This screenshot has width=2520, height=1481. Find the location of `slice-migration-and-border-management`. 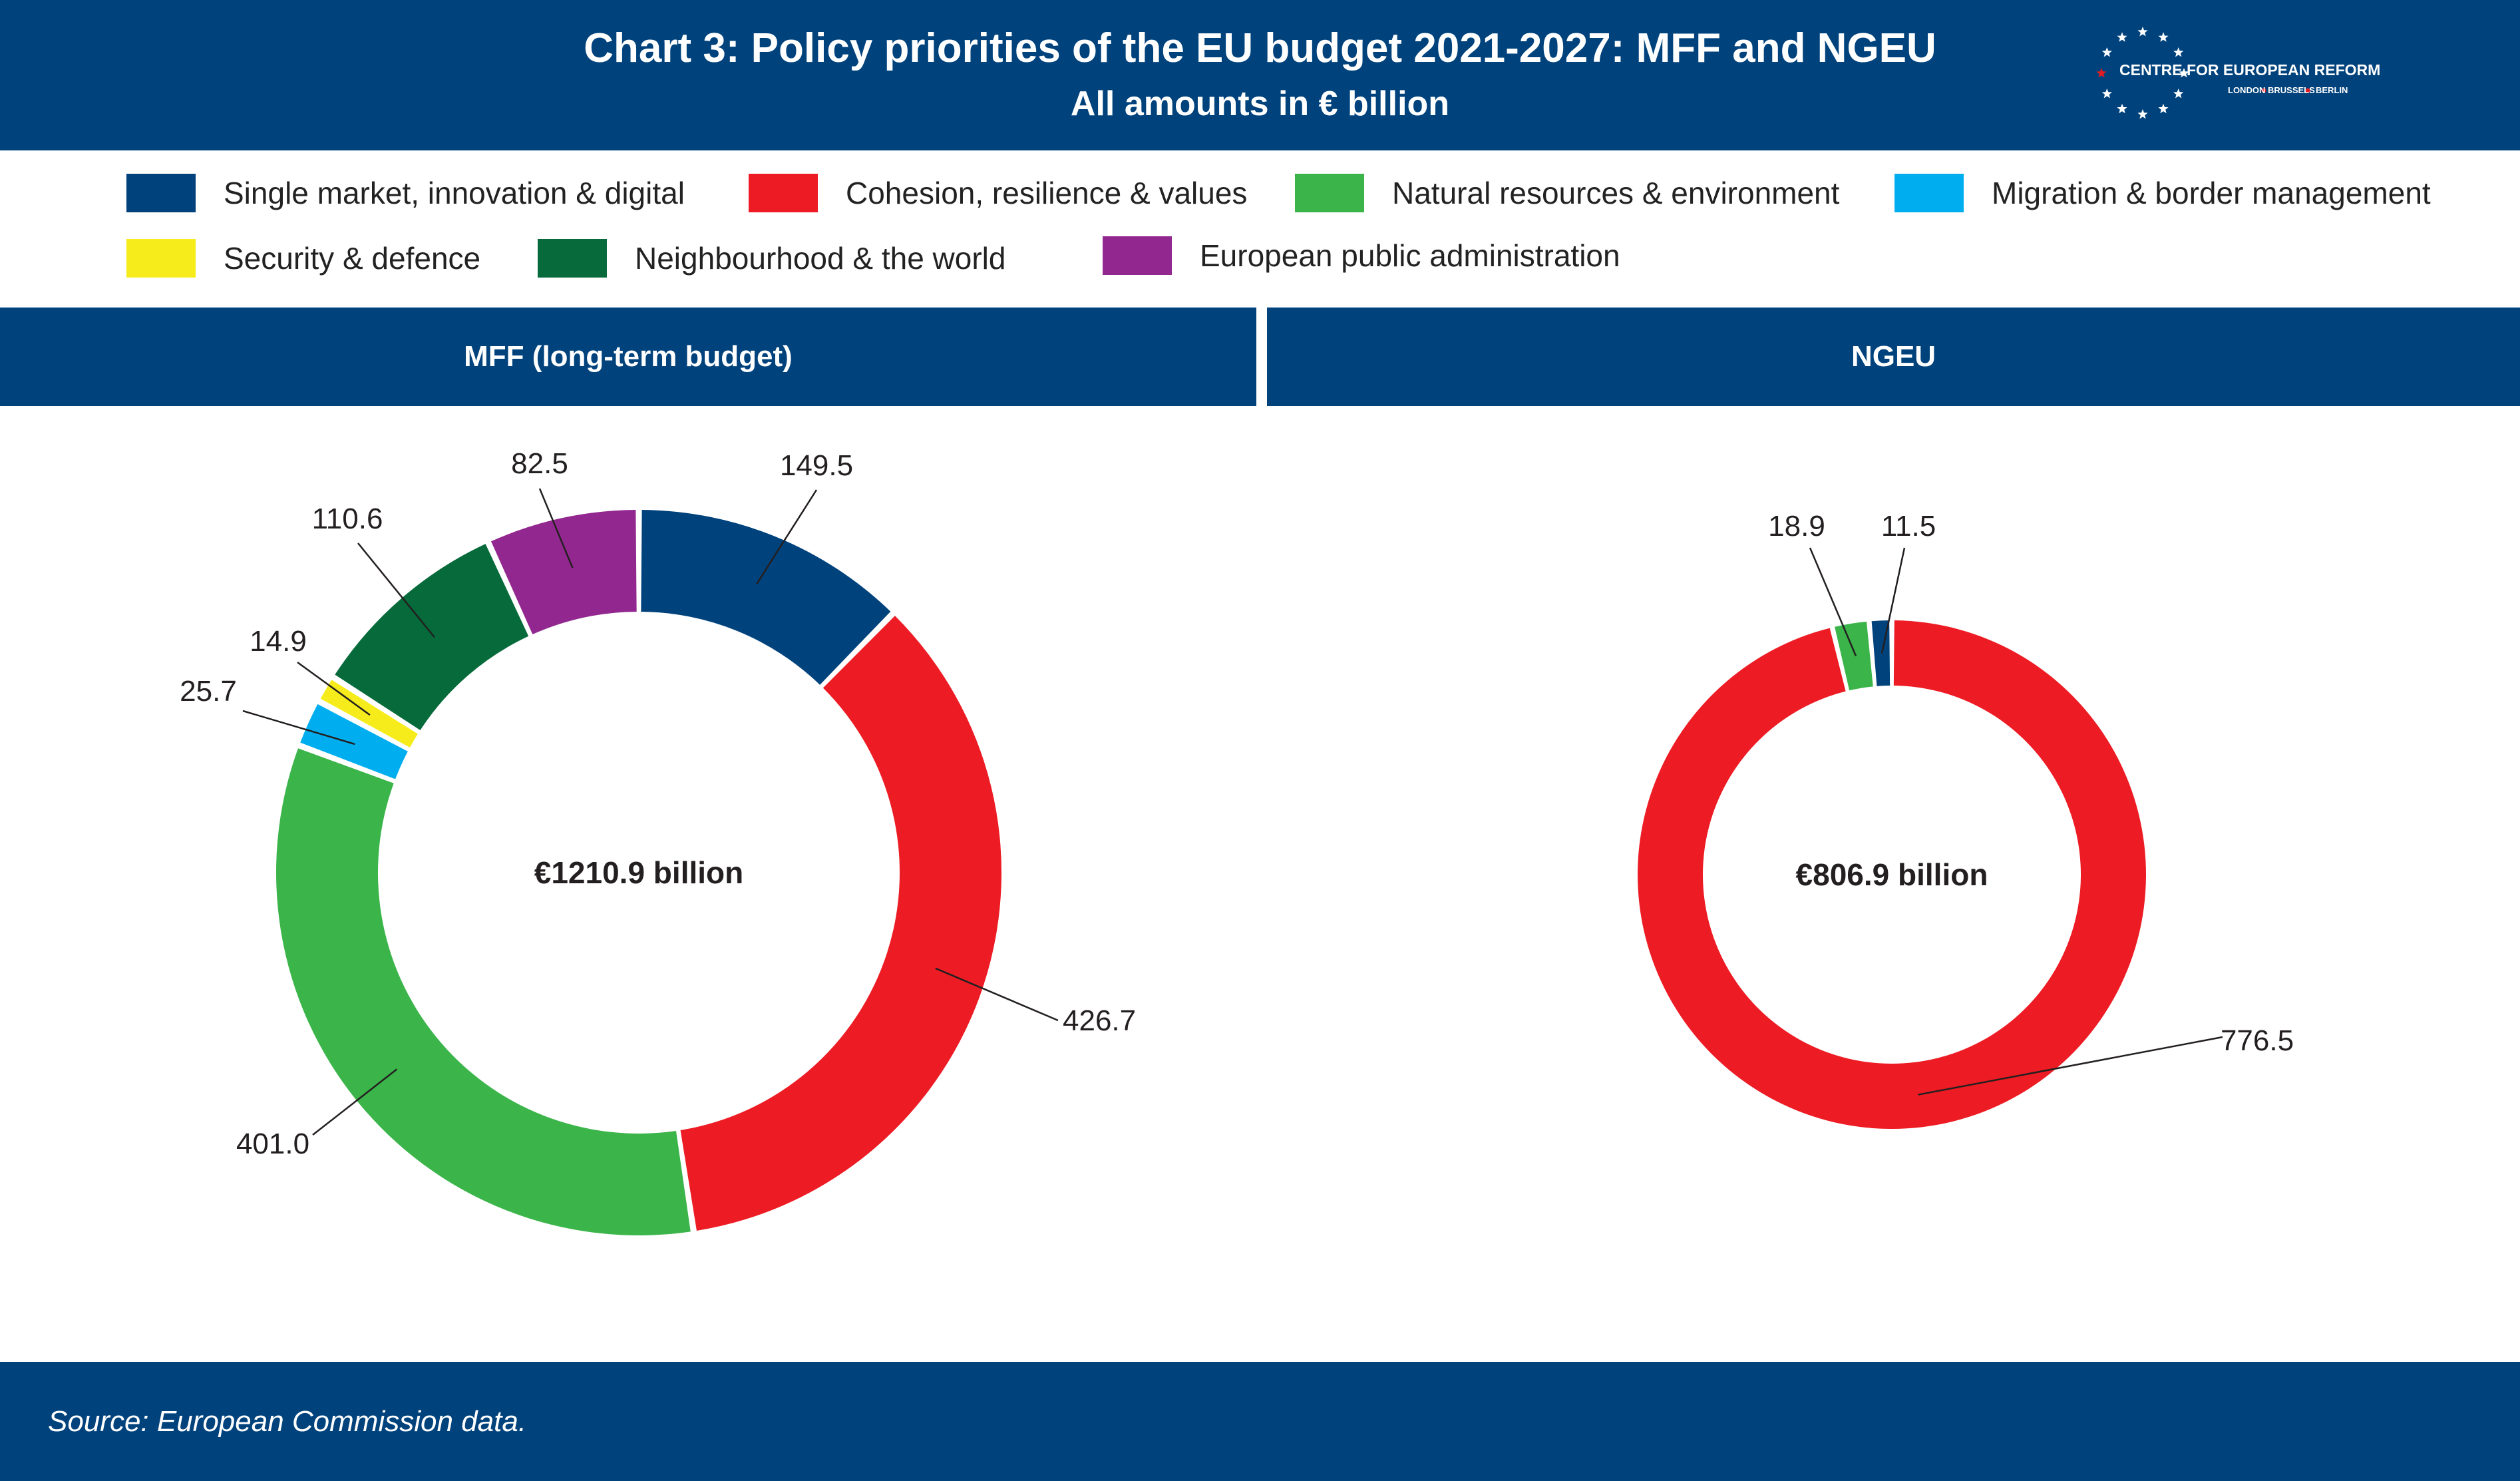

slice-migration-and-border-management is located at coordinates (354, 741).